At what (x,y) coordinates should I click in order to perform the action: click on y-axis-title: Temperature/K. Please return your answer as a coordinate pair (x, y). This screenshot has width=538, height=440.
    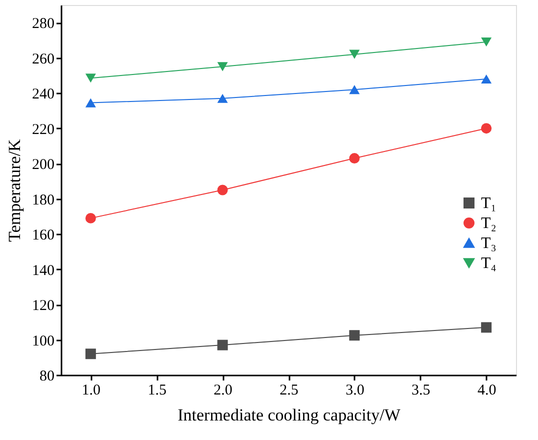
    Looking at the image, I should click on (14, 190).